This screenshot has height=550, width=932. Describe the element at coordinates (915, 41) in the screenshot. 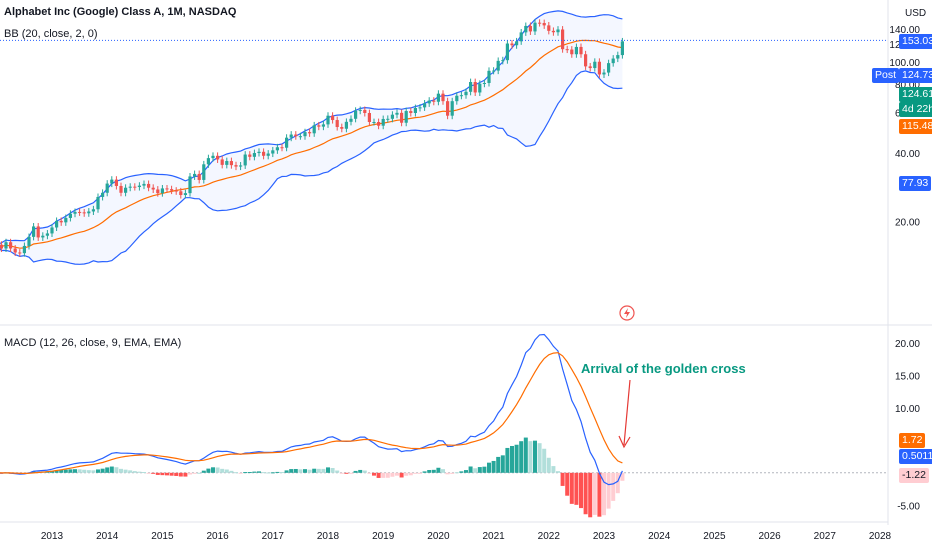

I see `bb-upper-tag: 153.03` at that location.